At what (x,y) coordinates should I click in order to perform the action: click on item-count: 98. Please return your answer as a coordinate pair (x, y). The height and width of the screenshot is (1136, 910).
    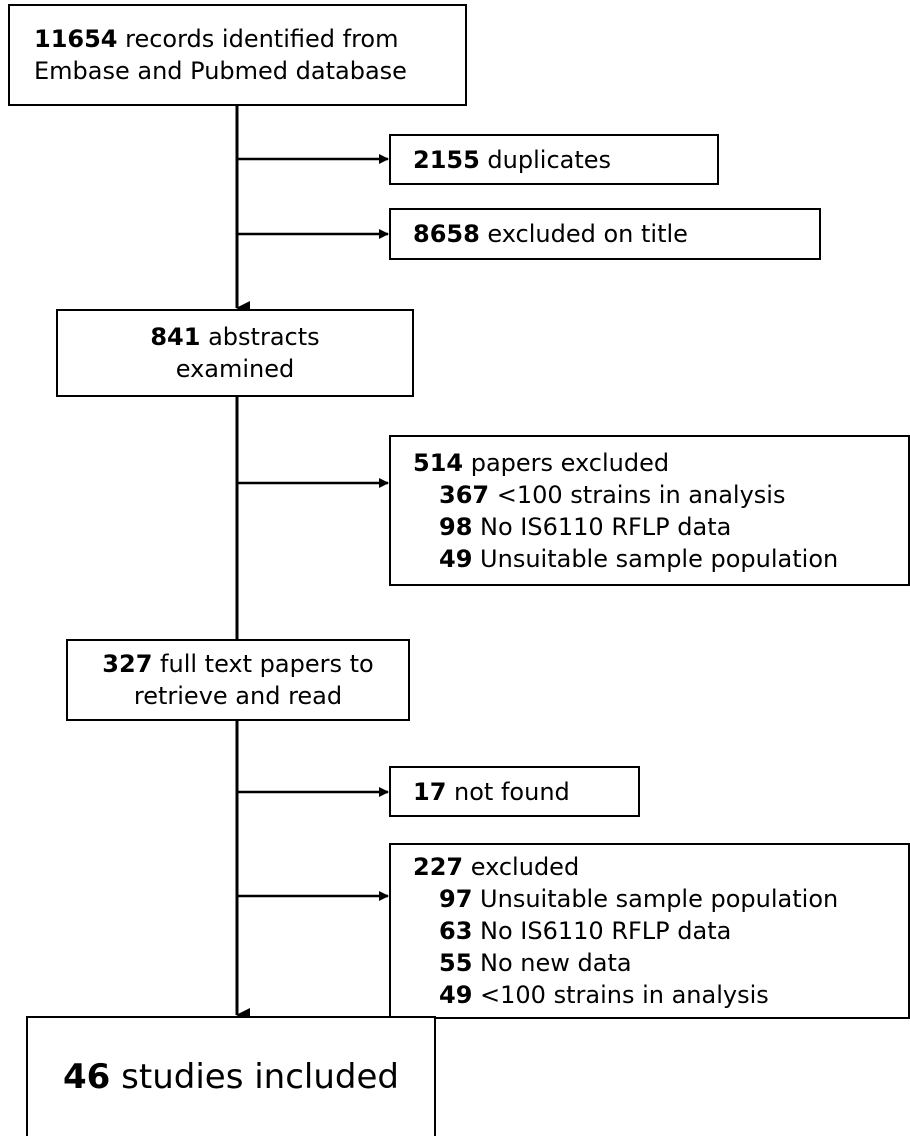
    Looking at the image, I should click on (456, 526).